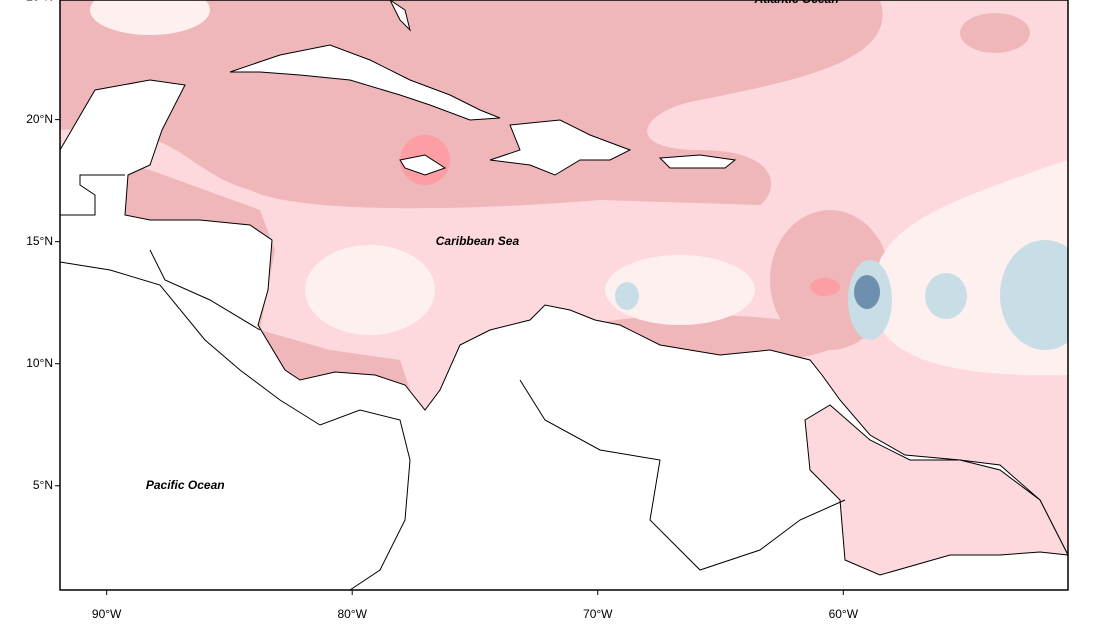  I want to click on ocean-label: Pacific Ocean, so click(185, 485).